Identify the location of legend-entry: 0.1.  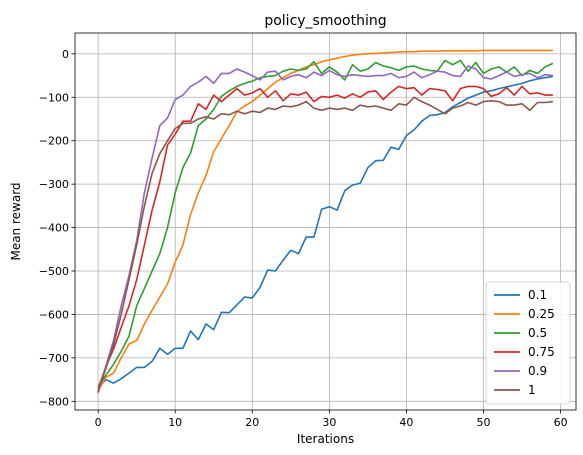
(537, 295).